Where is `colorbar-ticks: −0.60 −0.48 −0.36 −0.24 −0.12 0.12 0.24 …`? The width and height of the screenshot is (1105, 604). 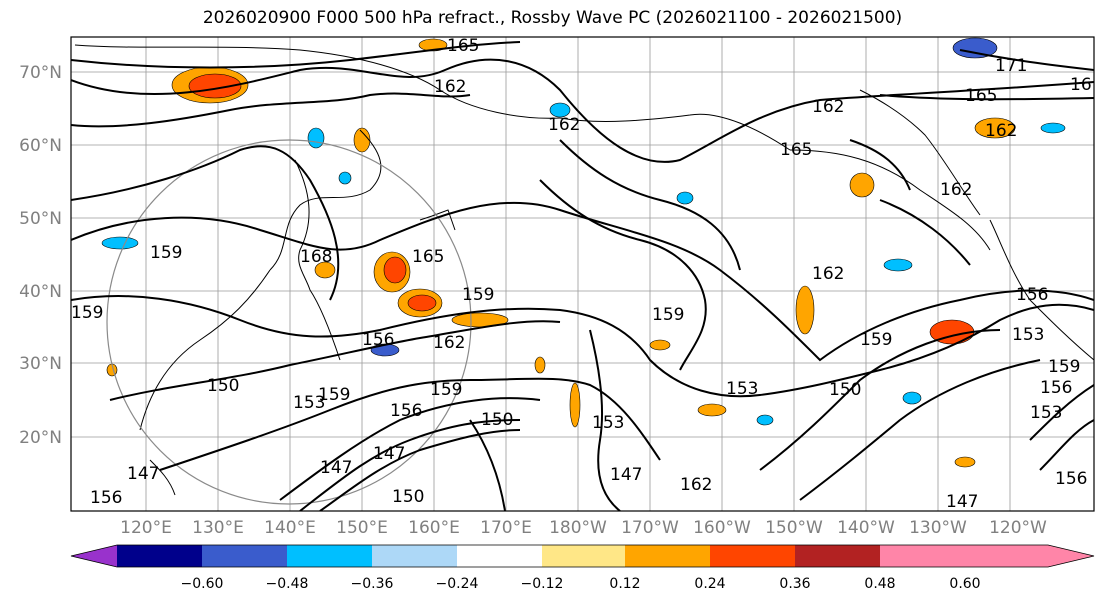
colorbar-ticks: −0.60 −0.48 −0.36 −0.24 −0.12 0.12 0.24 … is located at coordinates (581, 584).